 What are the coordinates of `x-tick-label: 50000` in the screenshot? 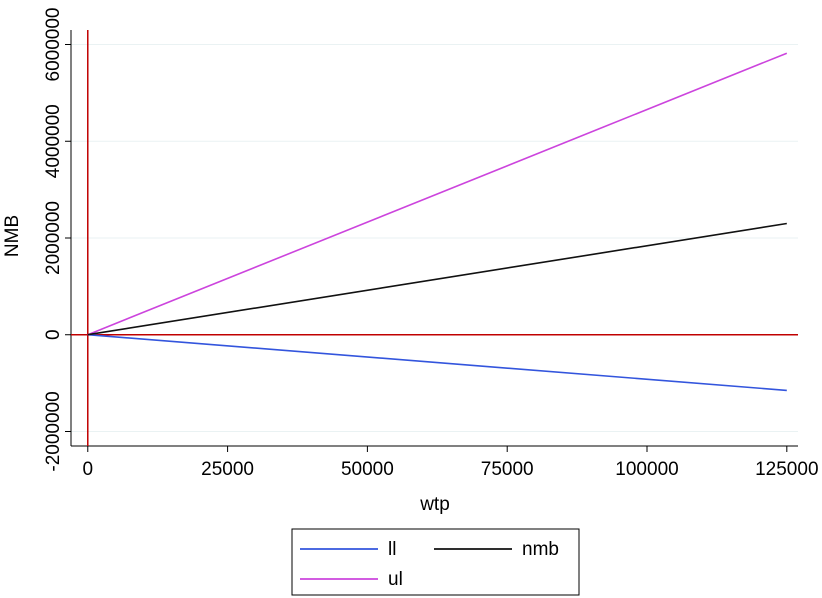 It's located at (367, 469).